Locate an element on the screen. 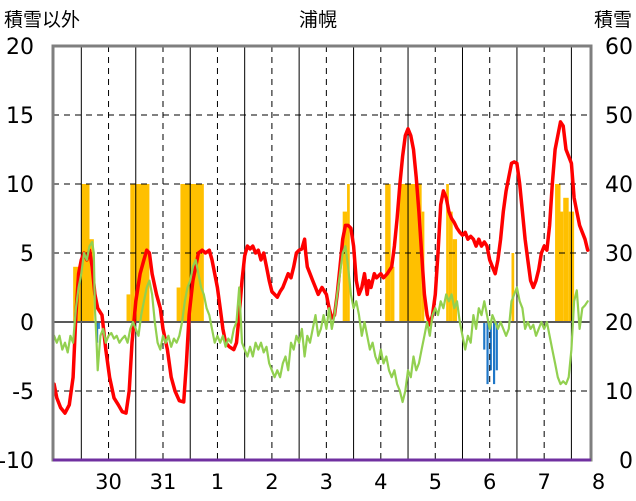  right-tick-label: 50 is located at coordinates (619, 116).